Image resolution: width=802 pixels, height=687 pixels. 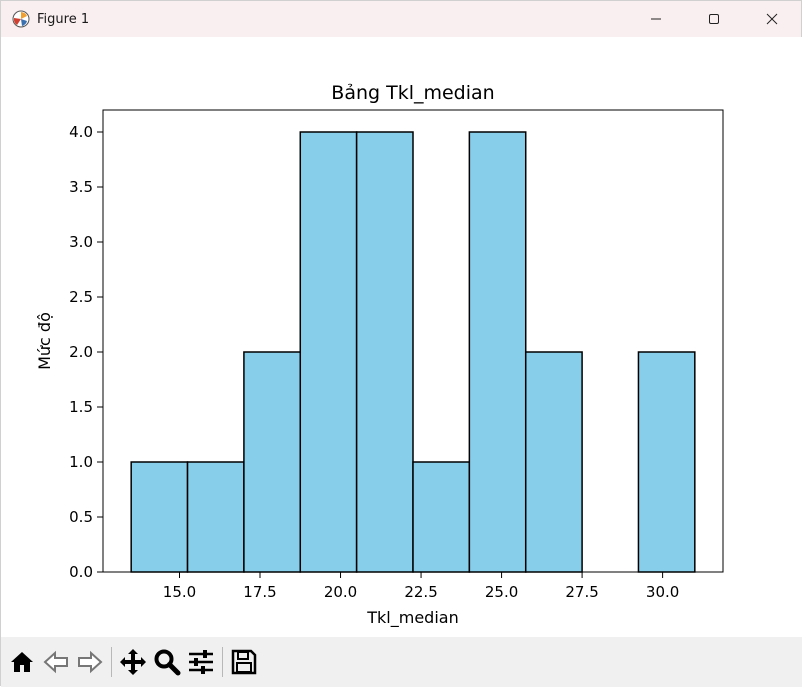 I want to click on y-tick-label: 0.0, so click(x=81, y=572).